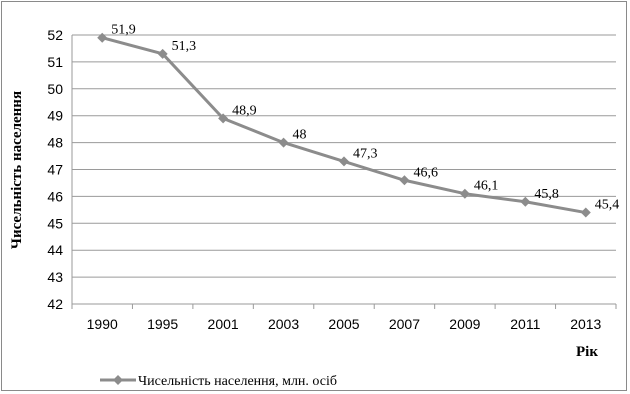 The height and width of the screenshot is (394, 630). I want to click on data-label-2009: 46,1, so click(486, 186).